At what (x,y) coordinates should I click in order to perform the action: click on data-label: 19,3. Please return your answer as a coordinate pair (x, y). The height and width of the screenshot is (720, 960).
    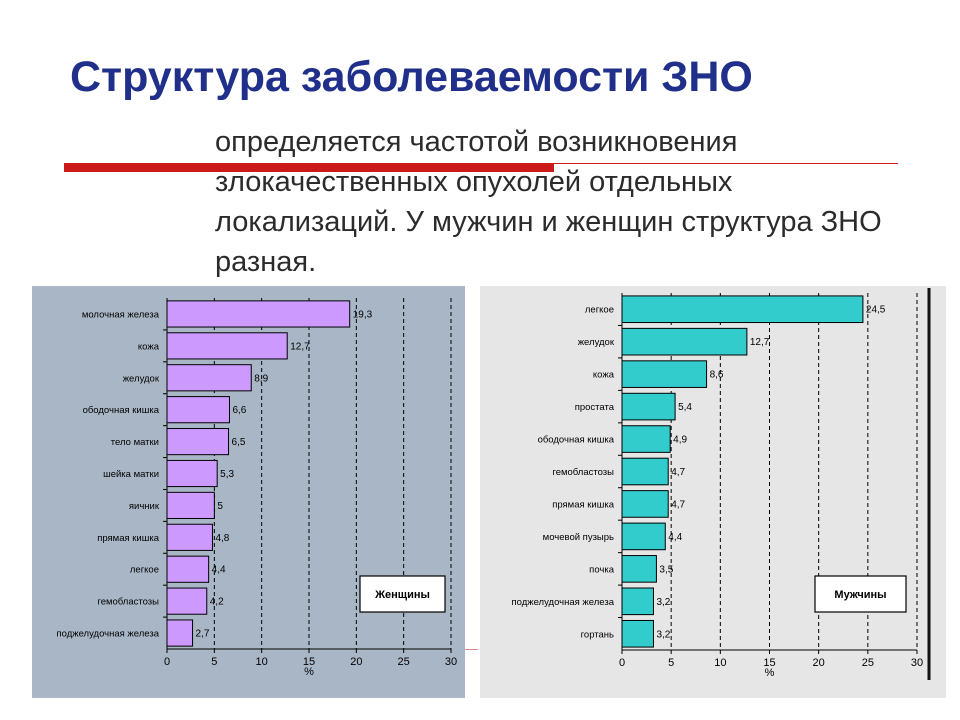
    Looking at the image, I should click on (363, 314).